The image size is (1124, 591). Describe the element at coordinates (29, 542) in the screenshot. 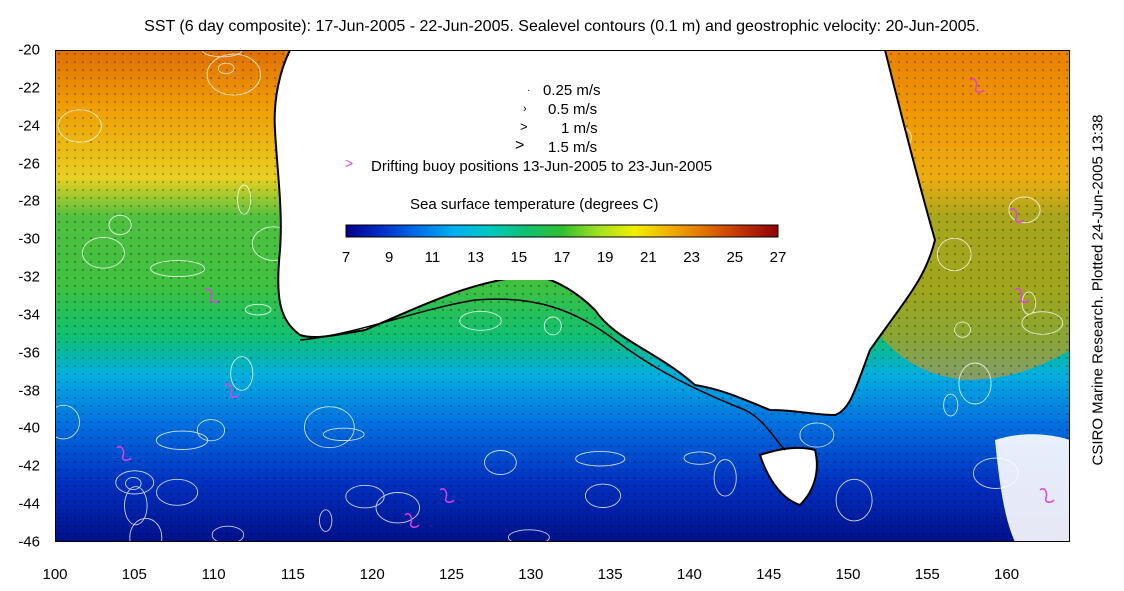

I see `latitude-tick-label: -46` at that location.